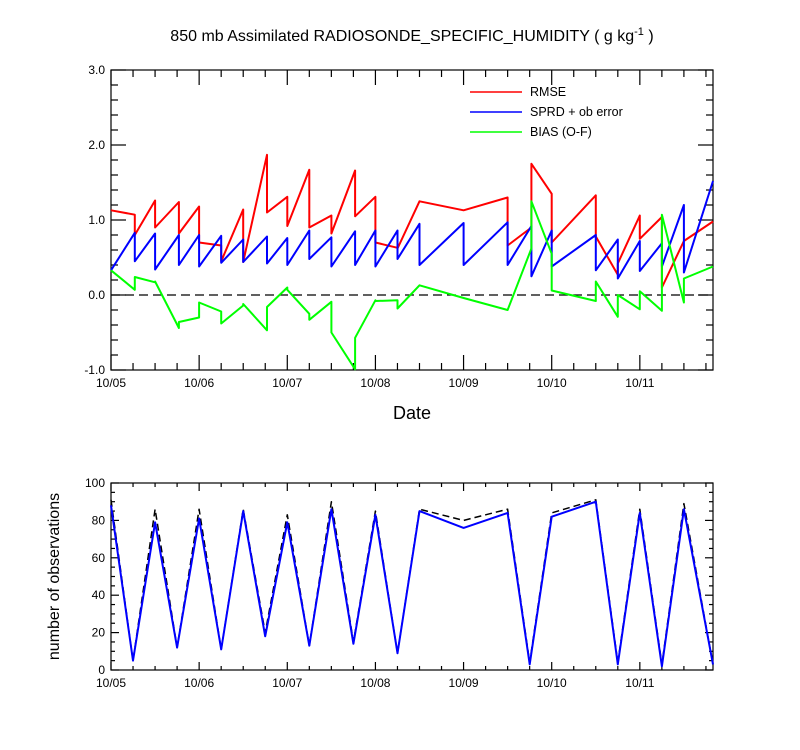 The width and height of the screenshot is (800, 750). Describe the element at coordinates (96, 70) in the screenshot. I see `y-tick-label: 3.0` at that location.